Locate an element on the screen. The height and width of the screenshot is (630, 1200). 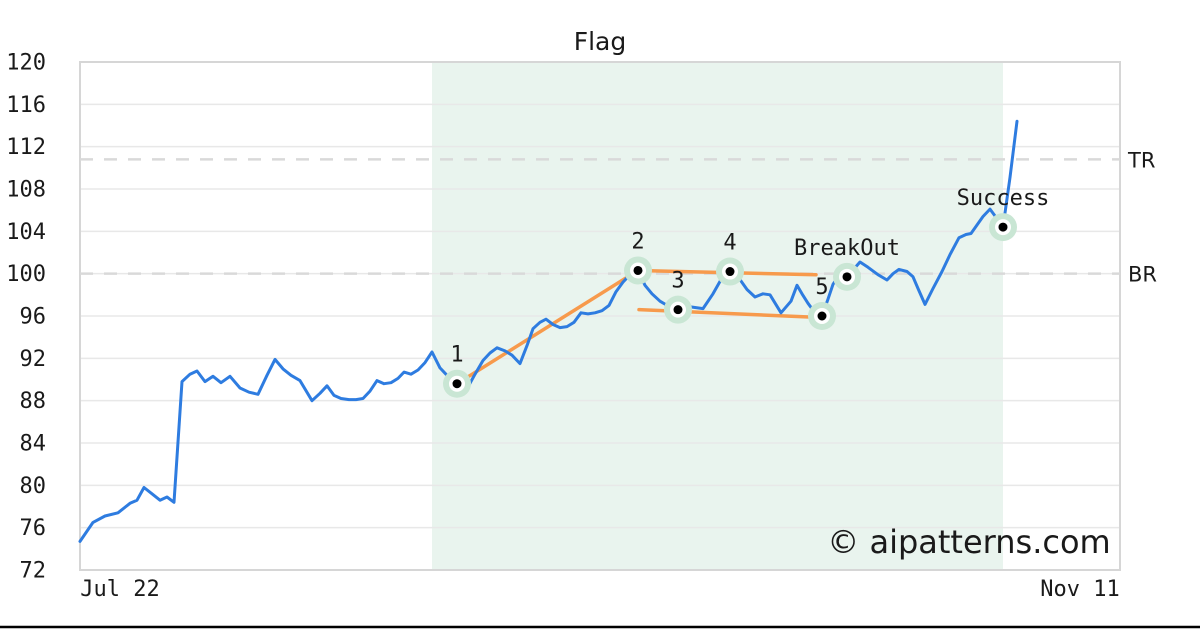
y-tick-label: 80 is located at coordinates (33, 486).